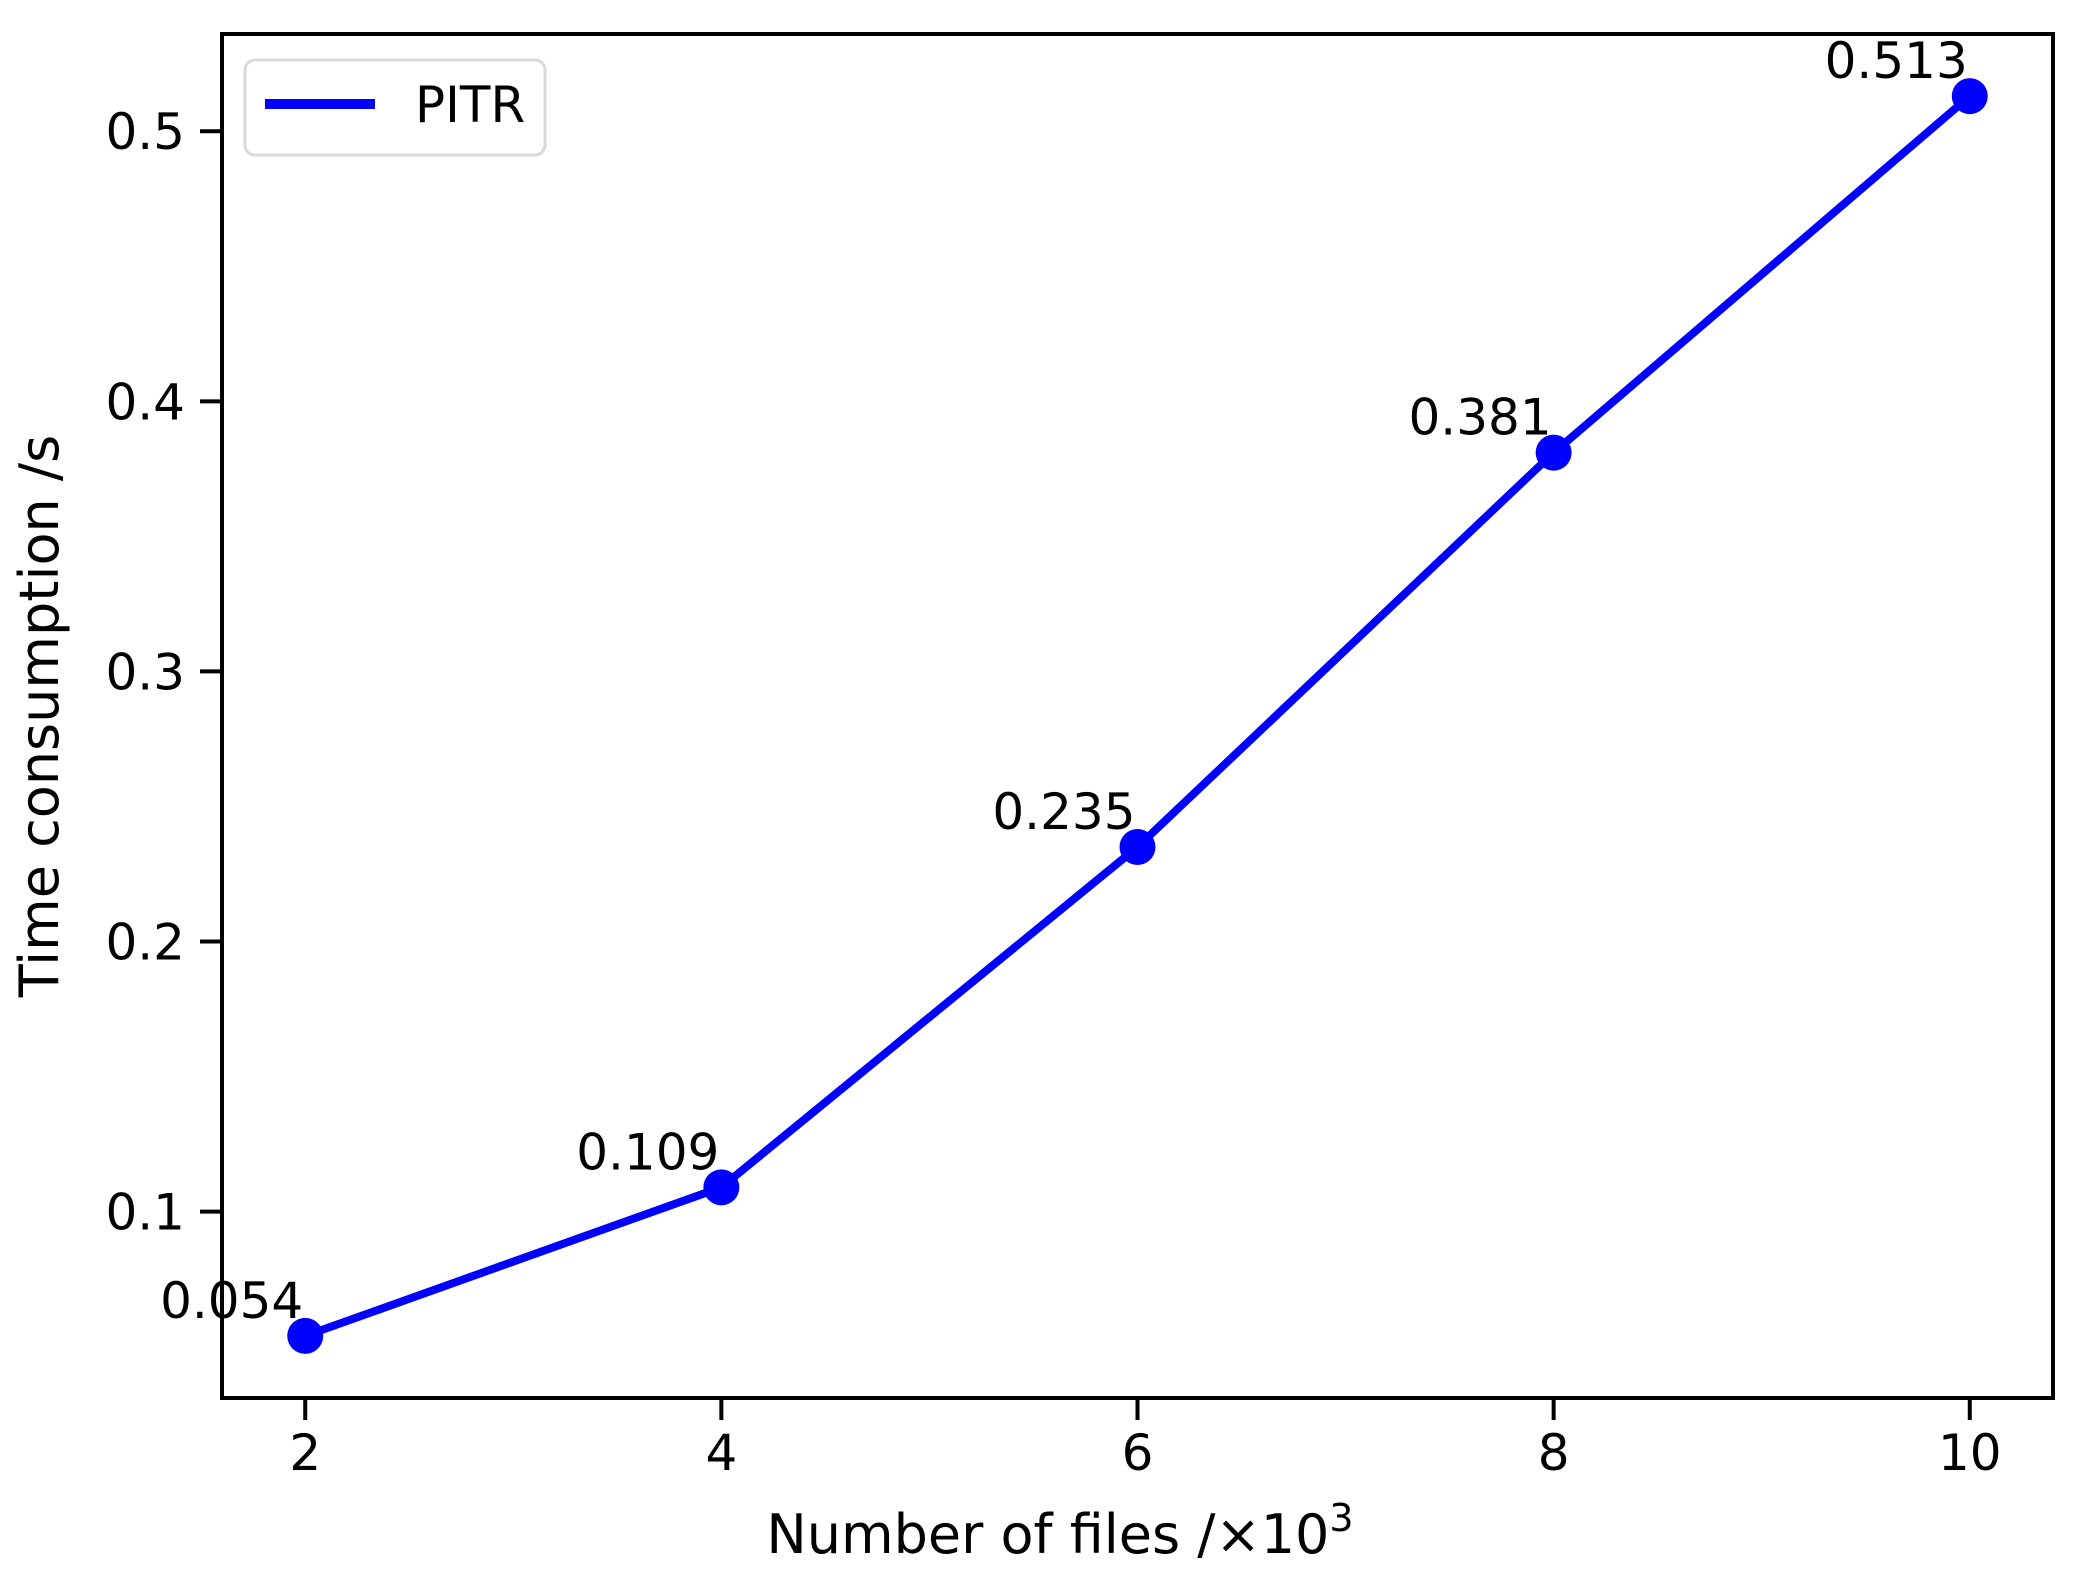  What do you see at coordinates (145, 943) in the screenshot?
I see `y-tick-label: 0.2` at bounding box center [145, 943].